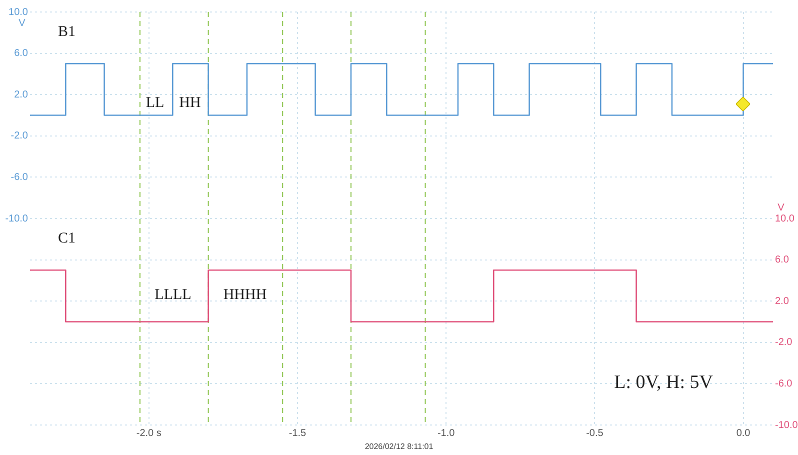  I want to click on series-label: C1, so click(67, 238).